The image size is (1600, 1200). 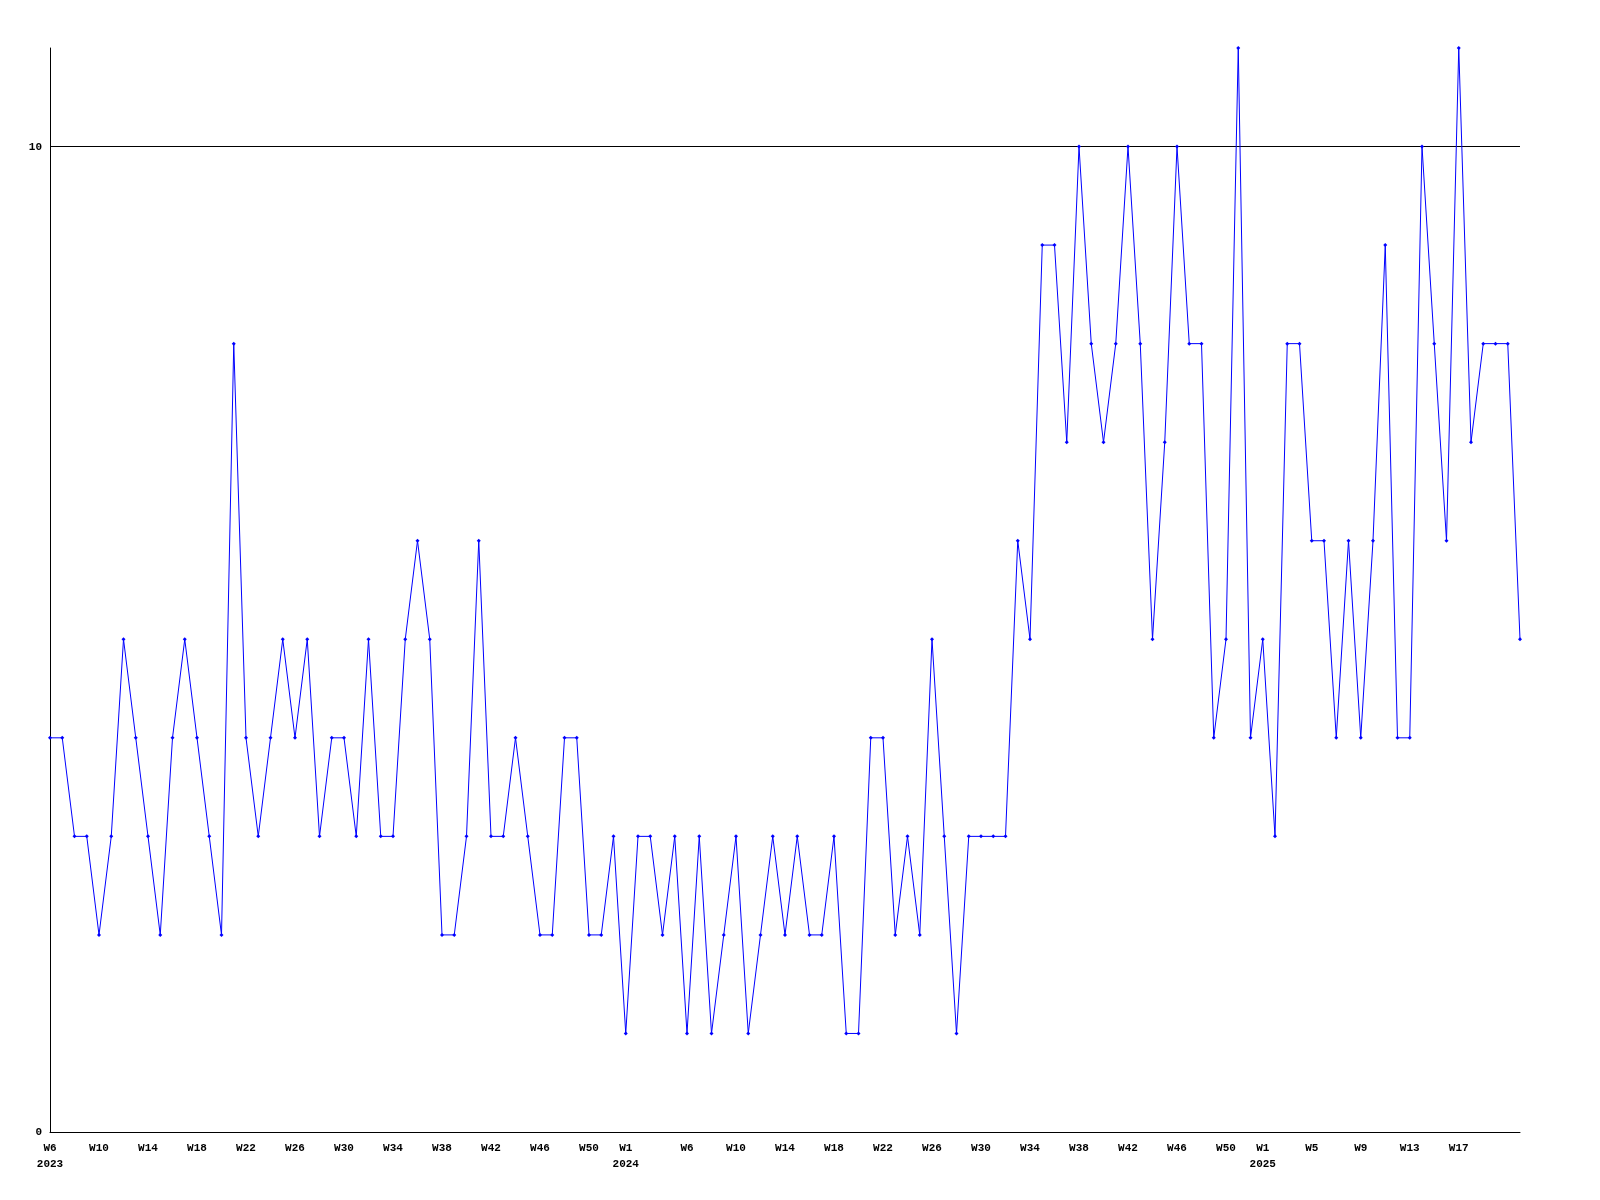 I want to click on x-tick-label: W9, so click(x=1361, y=1148).